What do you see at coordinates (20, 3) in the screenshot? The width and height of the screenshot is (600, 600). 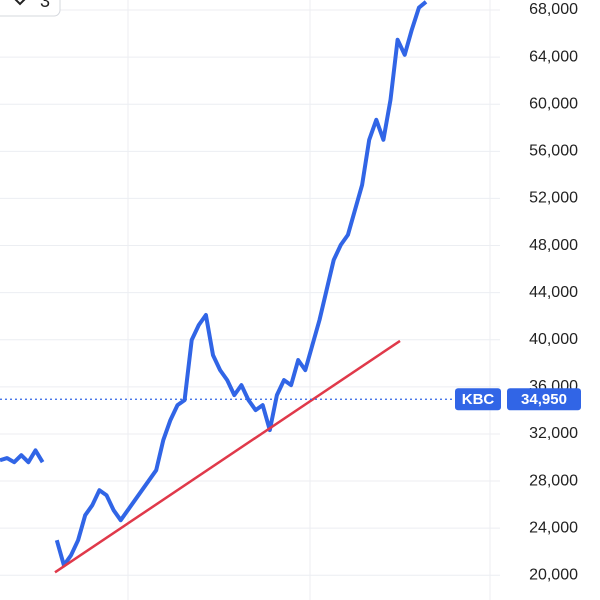 I see `chevron` at bounding box center [20, 3].